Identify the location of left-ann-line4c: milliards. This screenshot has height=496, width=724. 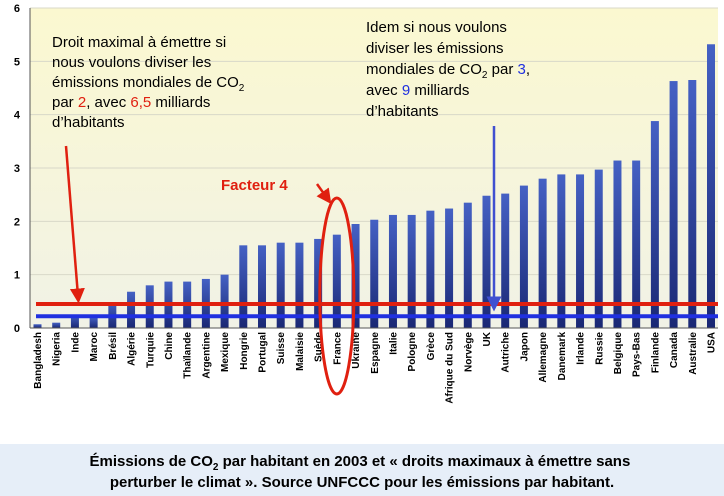
(180, 102).